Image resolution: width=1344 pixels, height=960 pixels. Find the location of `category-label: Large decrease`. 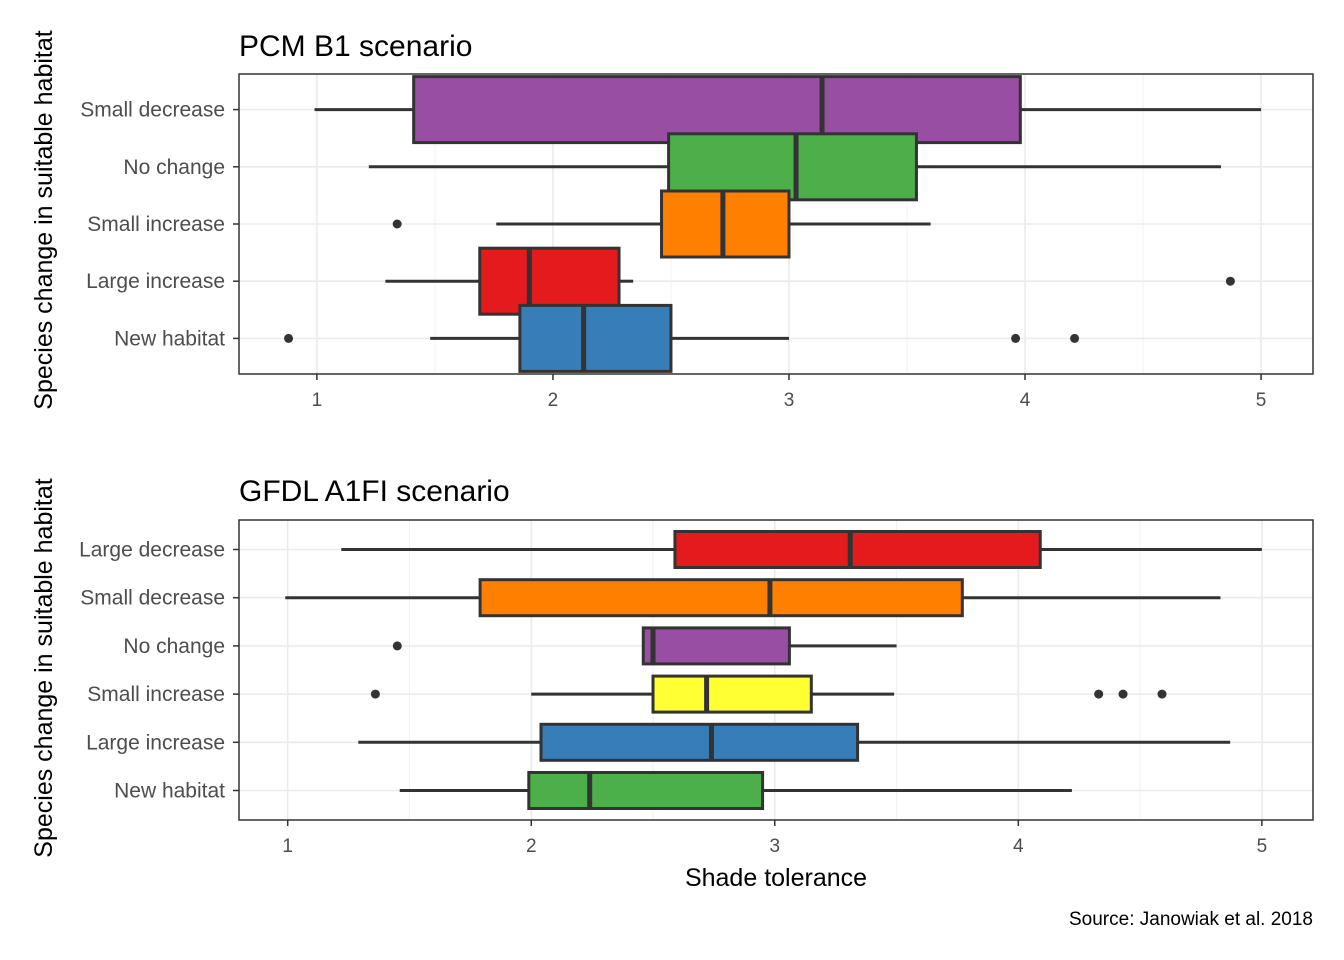

category-label: Large decrease is located at coordinates (152, 550).